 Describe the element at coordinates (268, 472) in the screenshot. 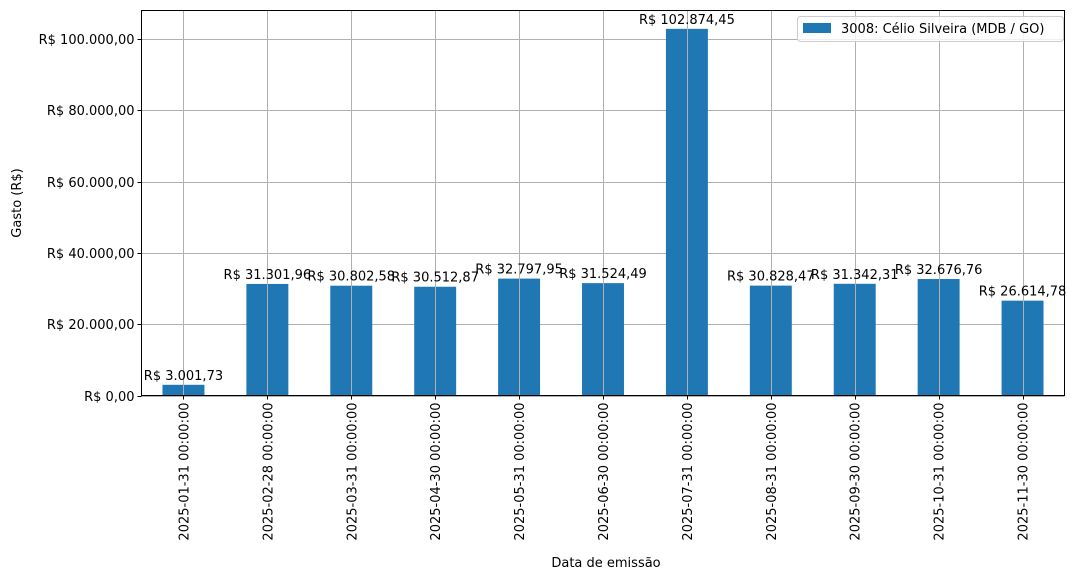

I see `x-tick-label: 2025-02-28 00:00:00` at that location.